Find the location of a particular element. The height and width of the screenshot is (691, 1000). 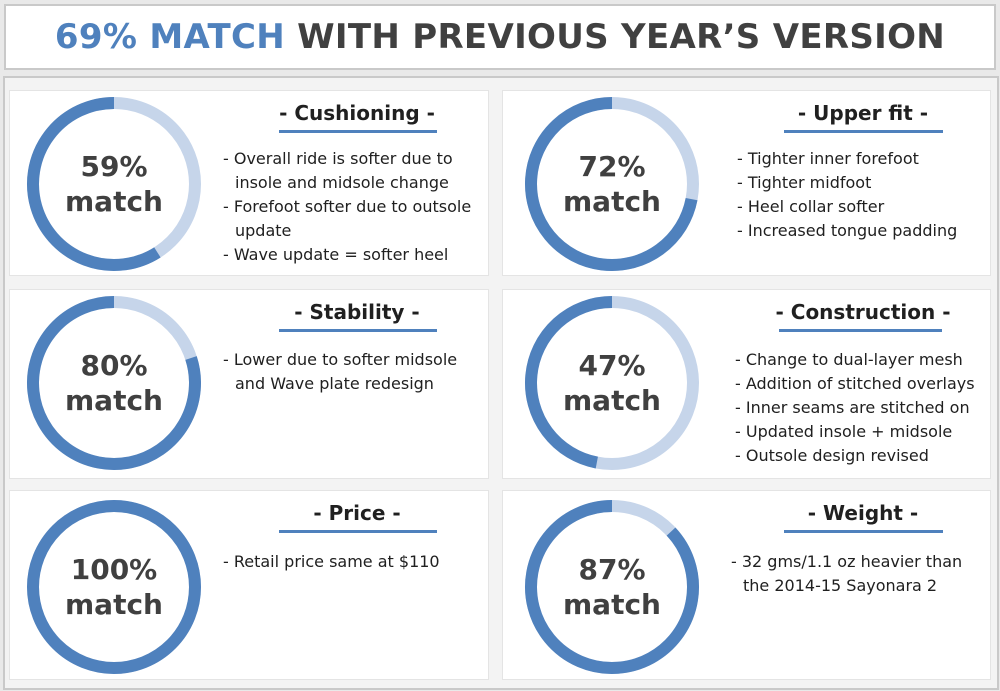

card-title: - Price - is located at coordinates (357, 513).